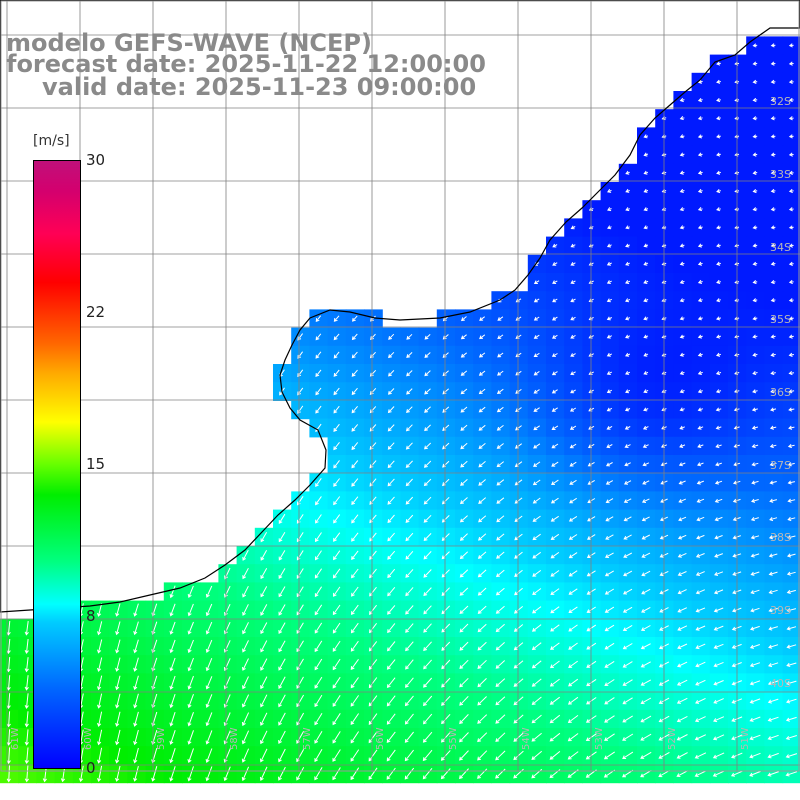  What do you see at coordinates (453, 738) in the screenshot?
I see `lon-label: 55W` at bounding box center [453, 738].